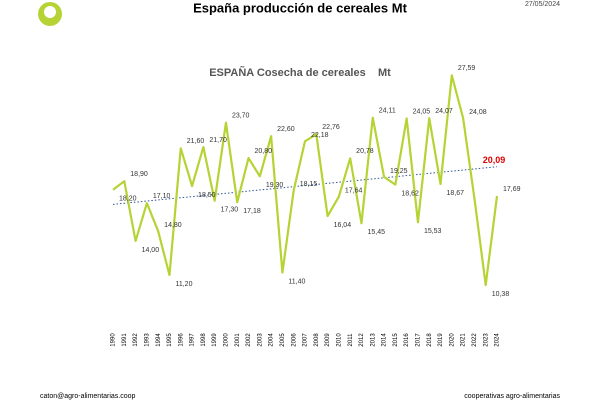 This screenshot has width=600, height=400. What do you see at coordinates (230, 210) in the screenshot?
I see `value-label: 17,30` at bounding box center [230, 210].